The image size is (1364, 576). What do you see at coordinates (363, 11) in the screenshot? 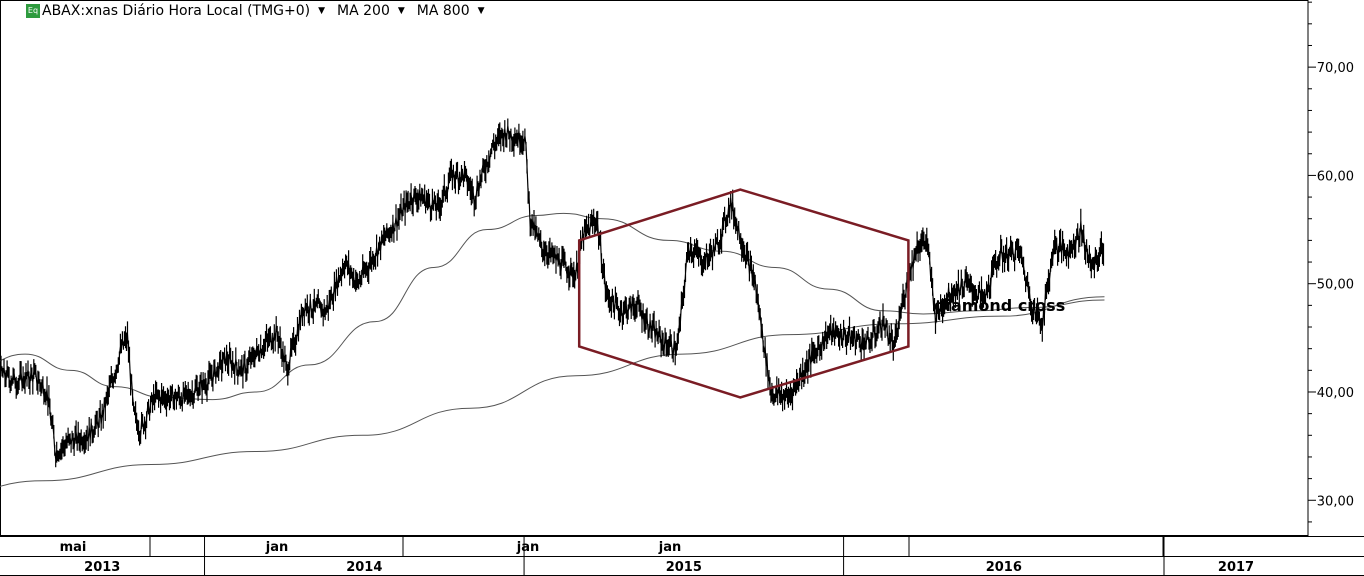
I see `ma200-label: MA 200` at bounding box center [363, 11].